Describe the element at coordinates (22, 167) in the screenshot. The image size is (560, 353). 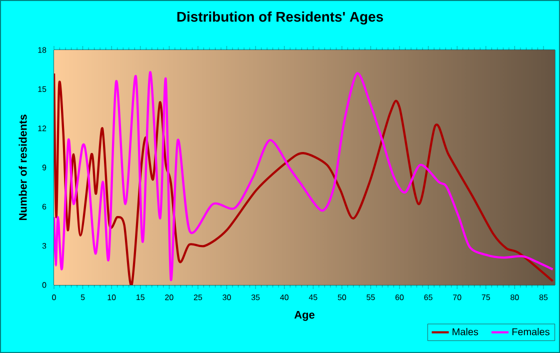
I see `y-axis-title: Number of residents` at that location.